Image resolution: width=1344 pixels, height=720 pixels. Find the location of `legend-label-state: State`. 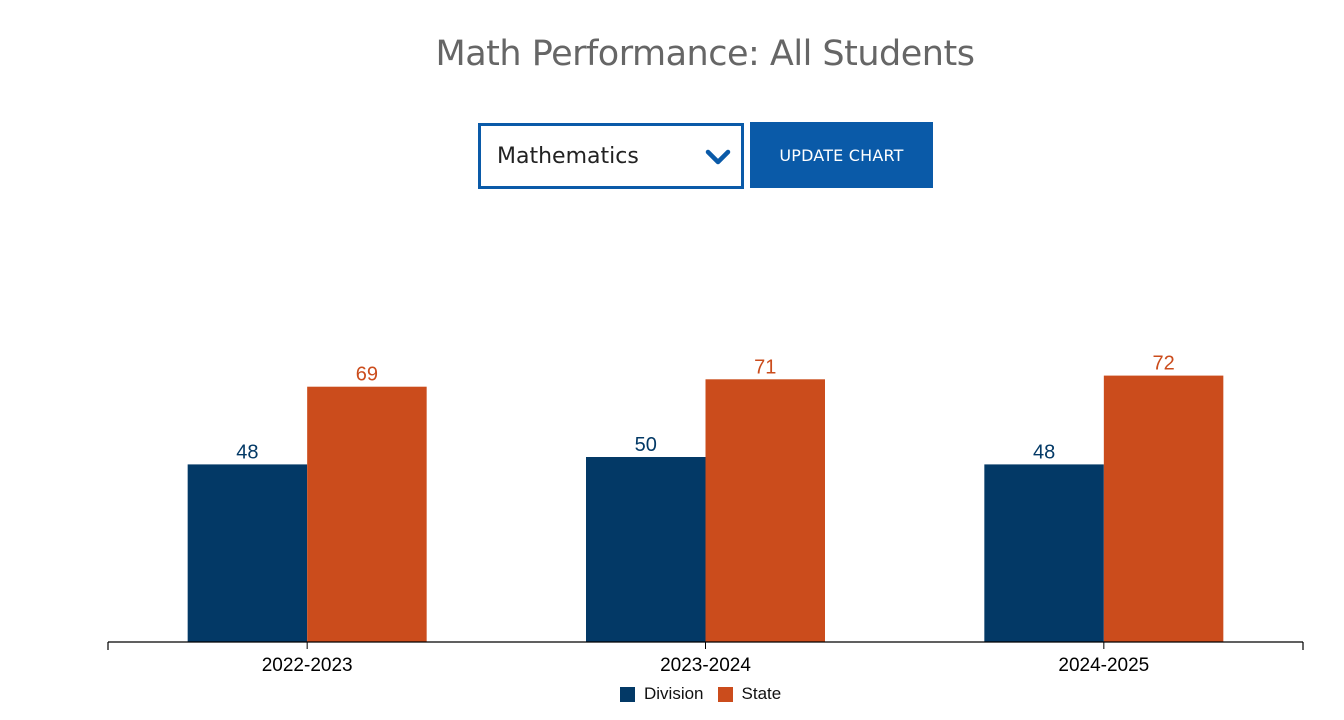

legend-label-state: State is located at coordinates (761, 693).